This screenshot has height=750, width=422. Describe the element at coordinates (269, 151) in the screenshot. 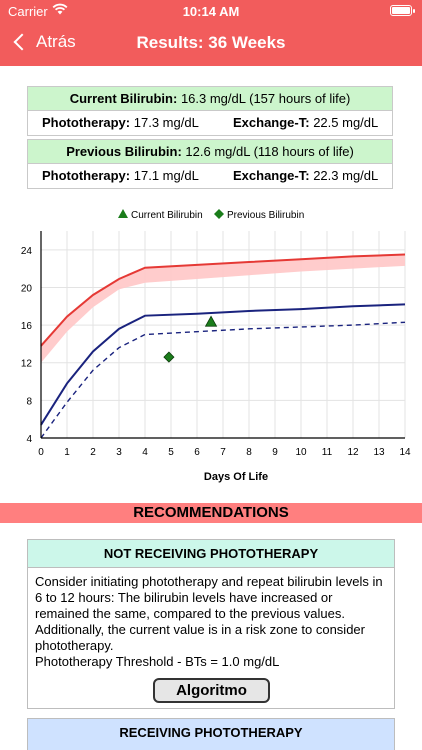

I see `previous-bilirubin-value: 12.6 mg/dL (118 hours of life)` at that location.